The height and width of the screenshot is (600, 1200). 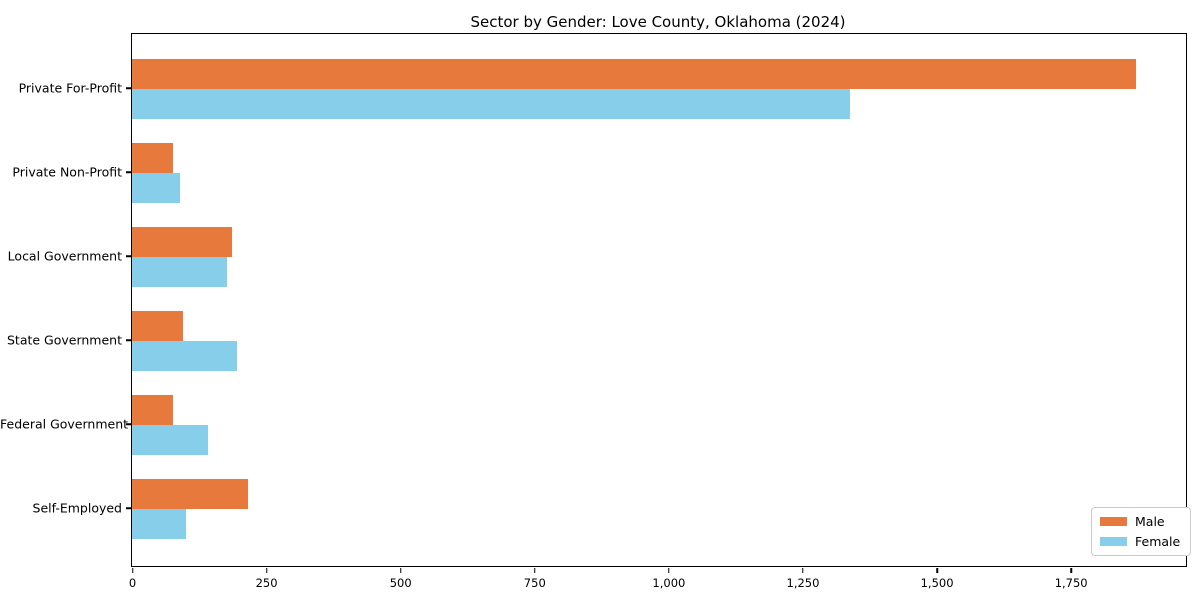 What do you see at coordinates (803, 583) in the screenshot?
I see `x-tick-label-5: 1,250` at bounding box center [803, 583].